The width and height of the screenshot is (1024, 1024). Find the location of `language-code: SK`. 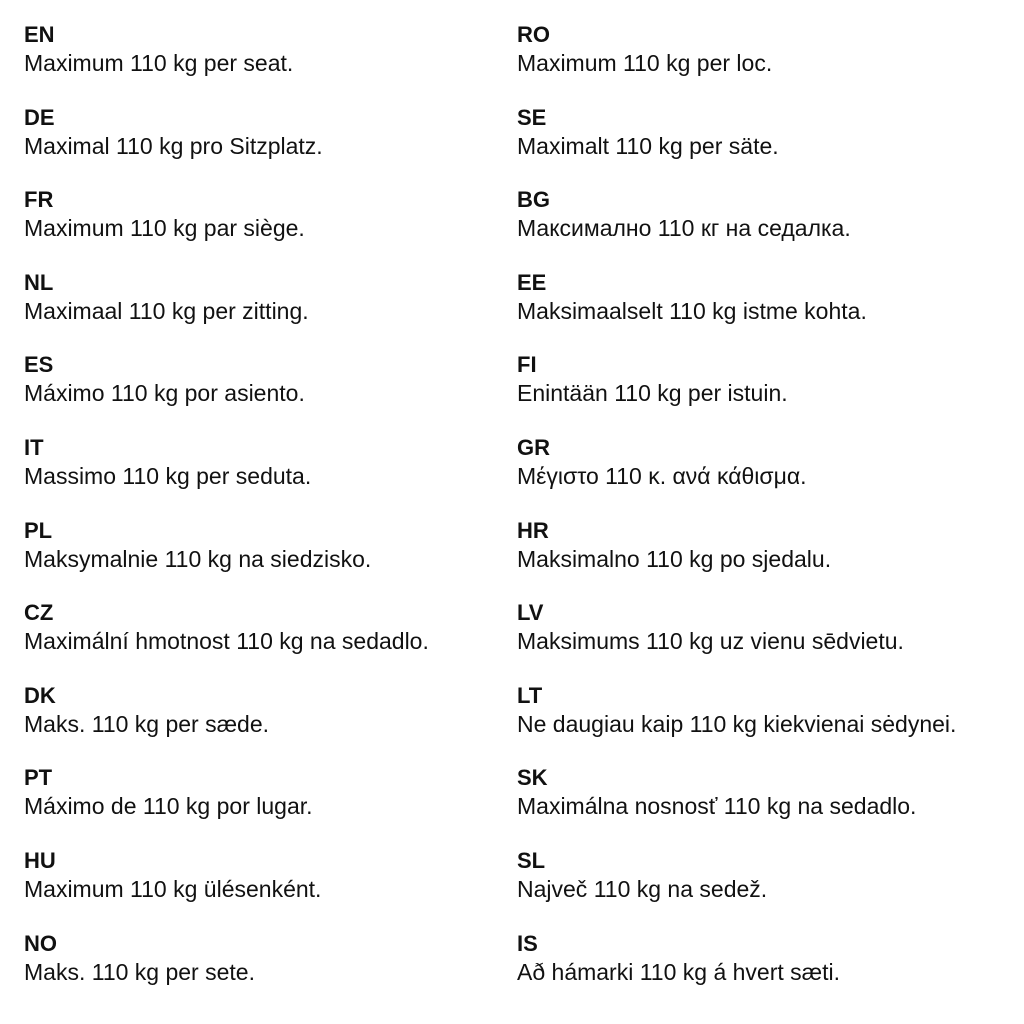

language-code: SK is located at coordinates (532, 778).